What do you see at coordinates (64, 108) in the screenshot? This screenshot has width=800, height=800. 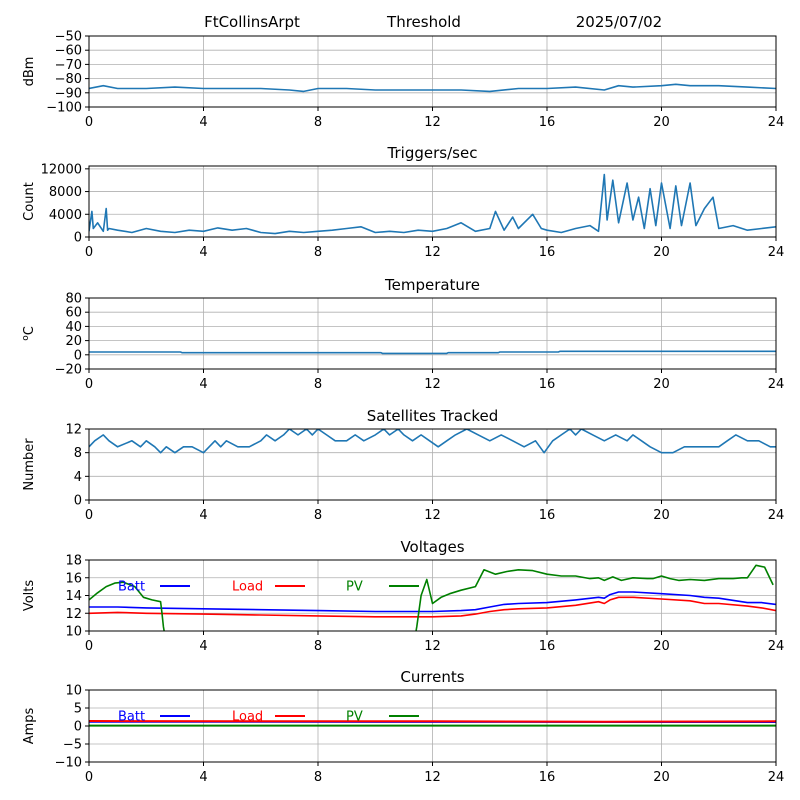 I see `y-tick-label: −100` at bounding box center [64, 108].